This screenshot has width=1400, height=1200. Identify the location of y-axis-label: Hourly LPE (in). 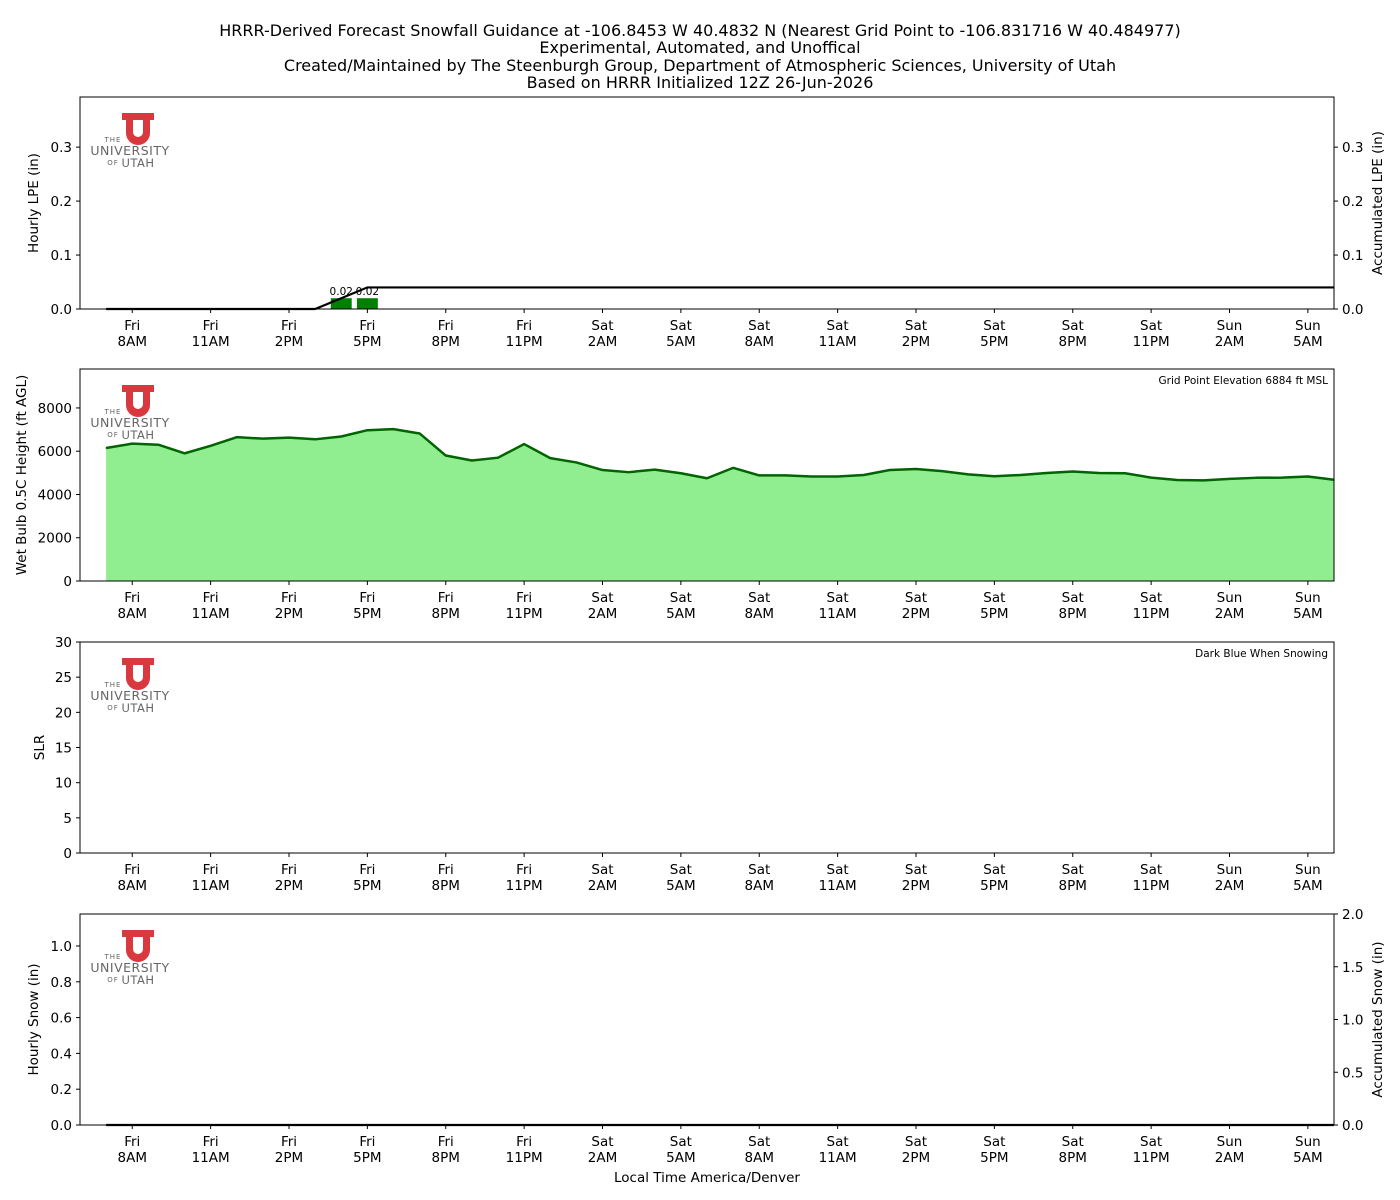
(34, 203).